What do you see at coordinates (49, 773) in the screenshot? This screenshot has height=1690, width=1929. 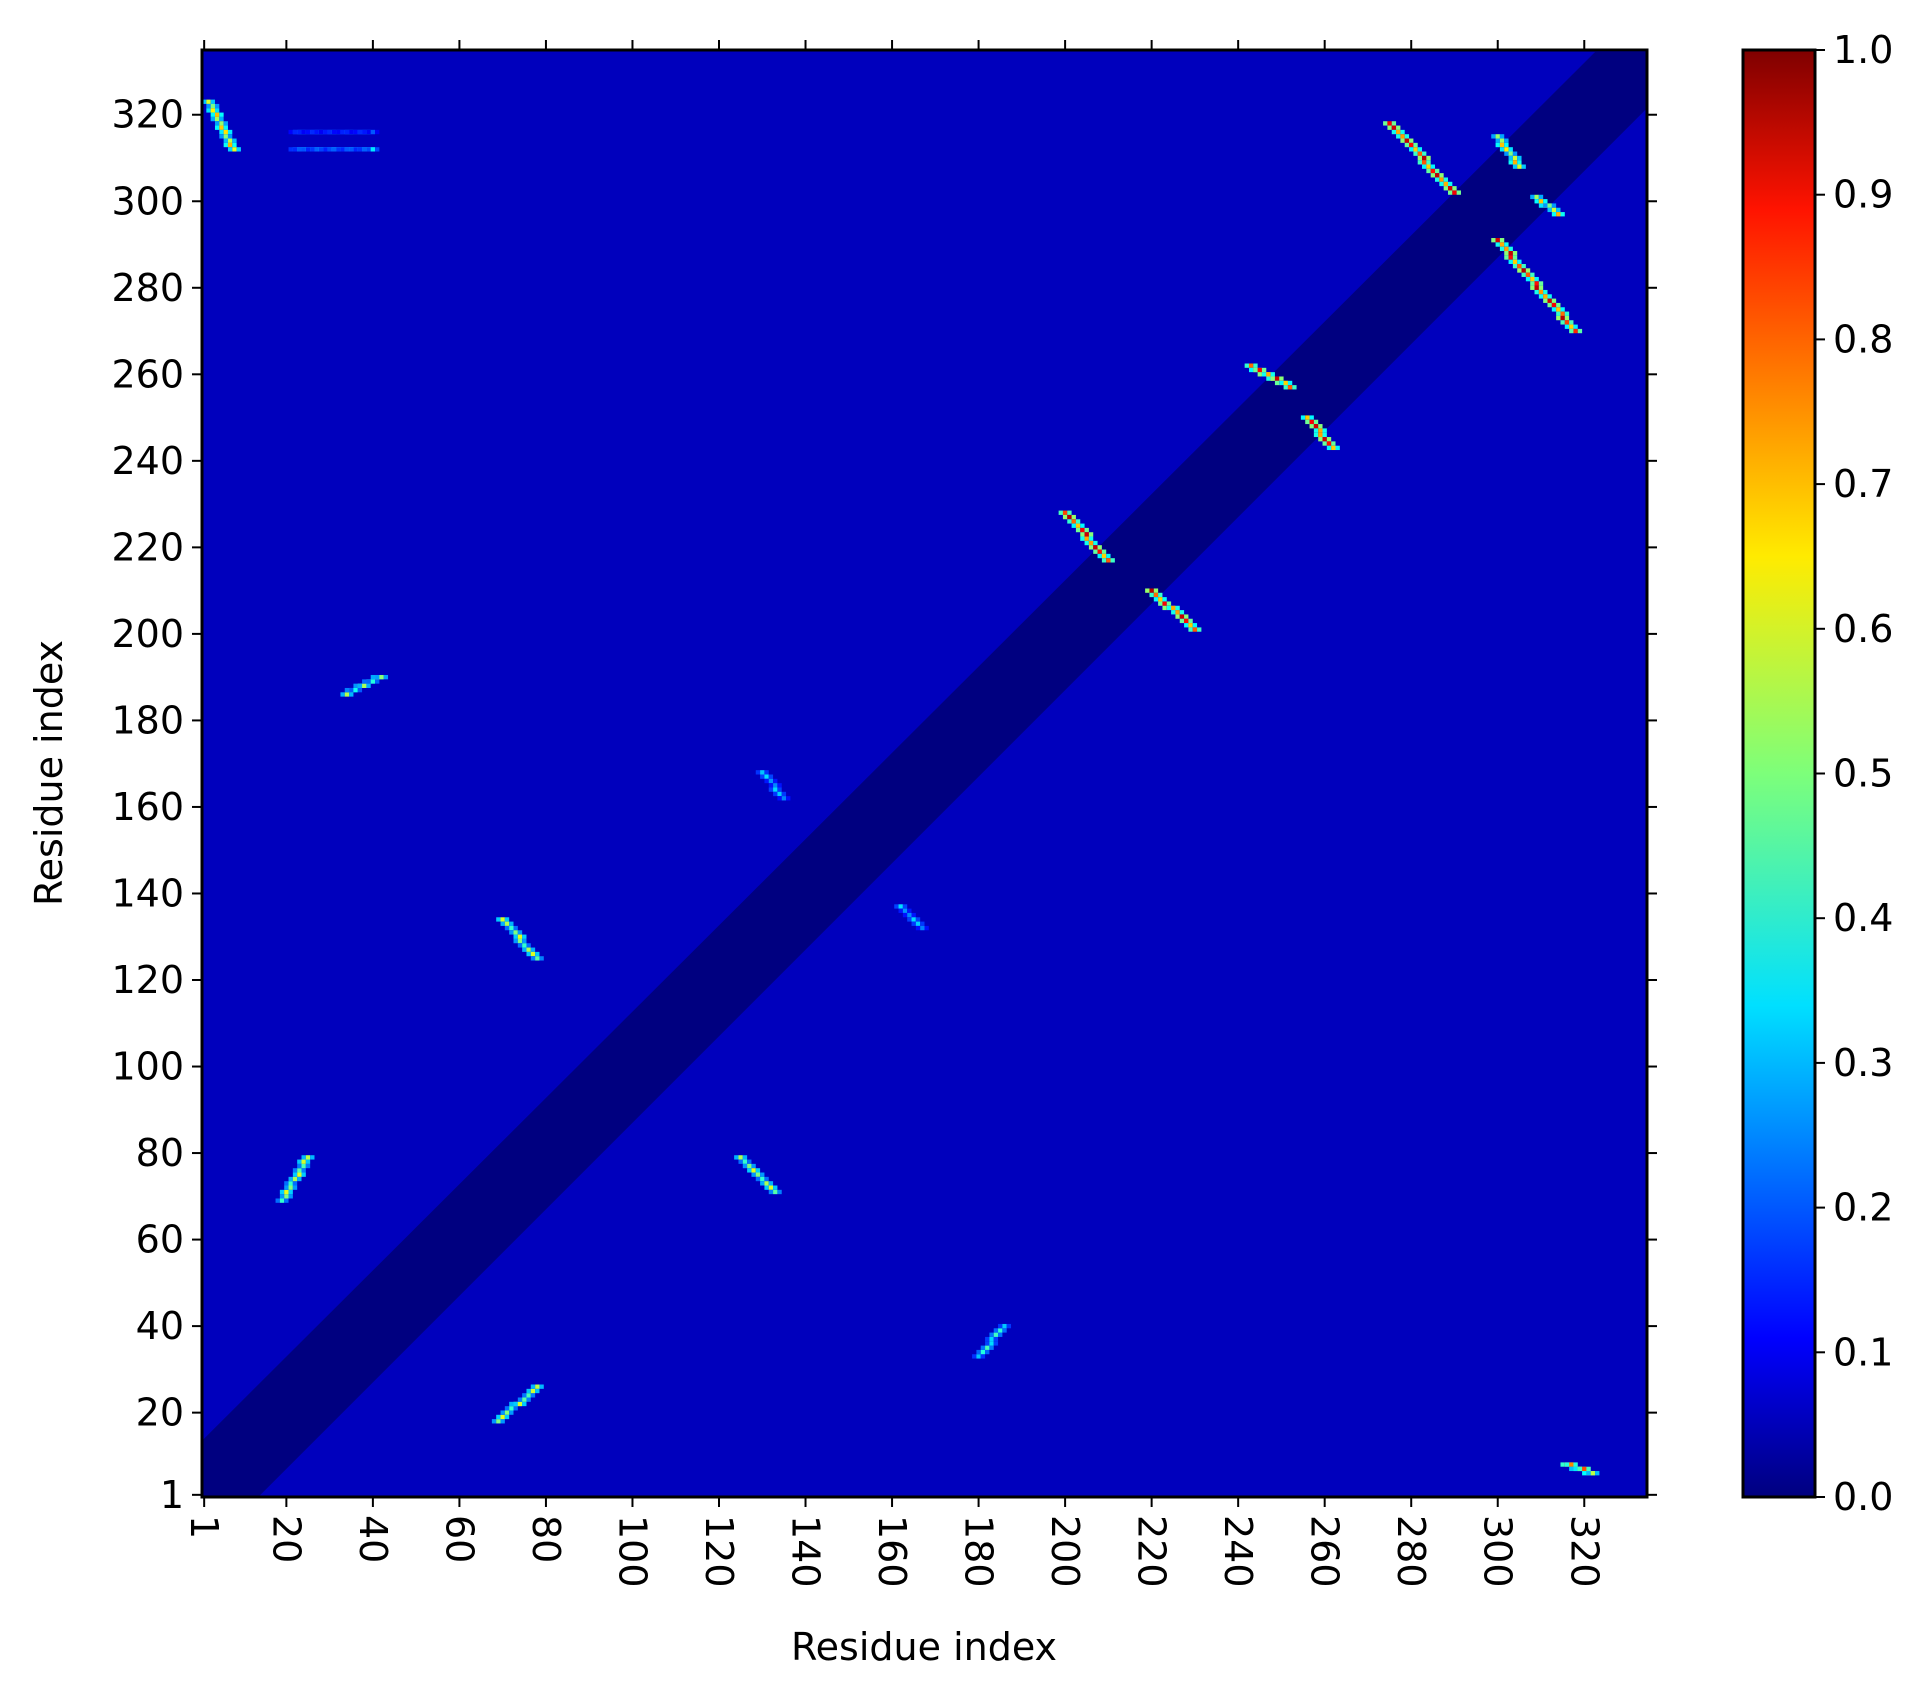 I see `y-axis-title: Residue index` at bounding box center [49, 773].